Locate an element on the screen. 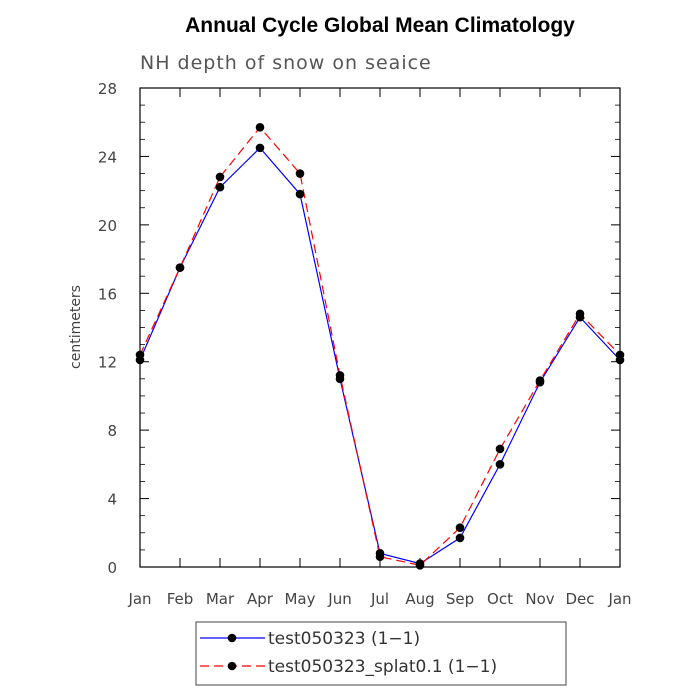 The width and height of the screenshot is (700, 700). y-tick-label: 12 is located at coordinates (107, 363).